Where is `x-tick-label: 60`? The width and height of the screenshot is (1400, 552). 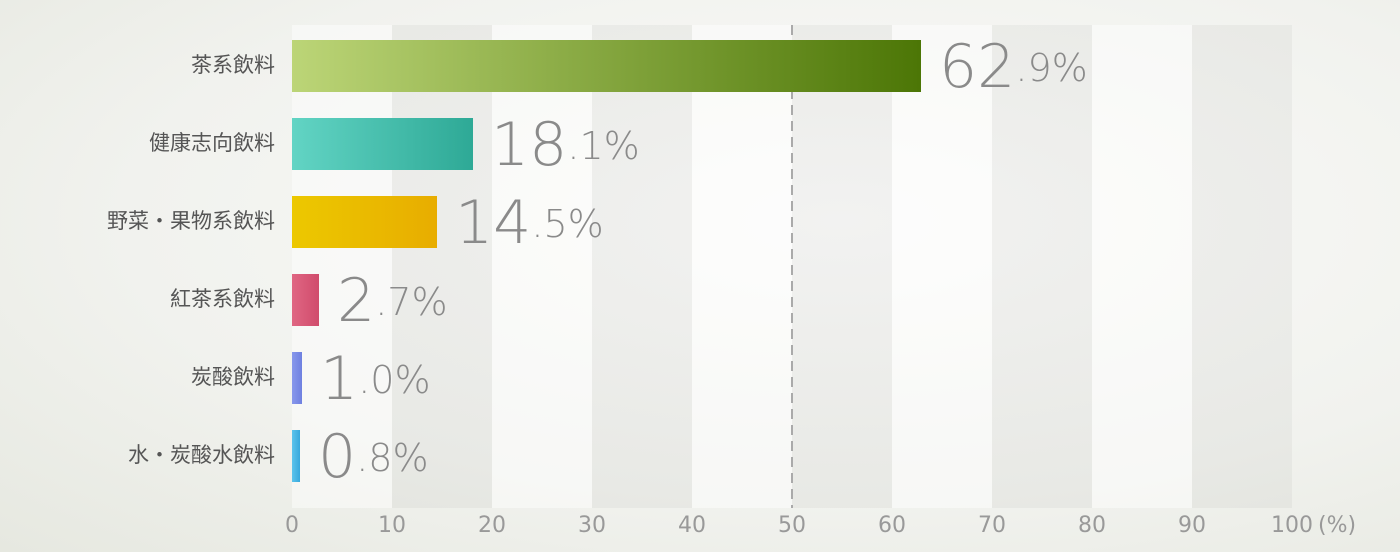
x-tick-label: 60 is located at coordinates (892, 525).